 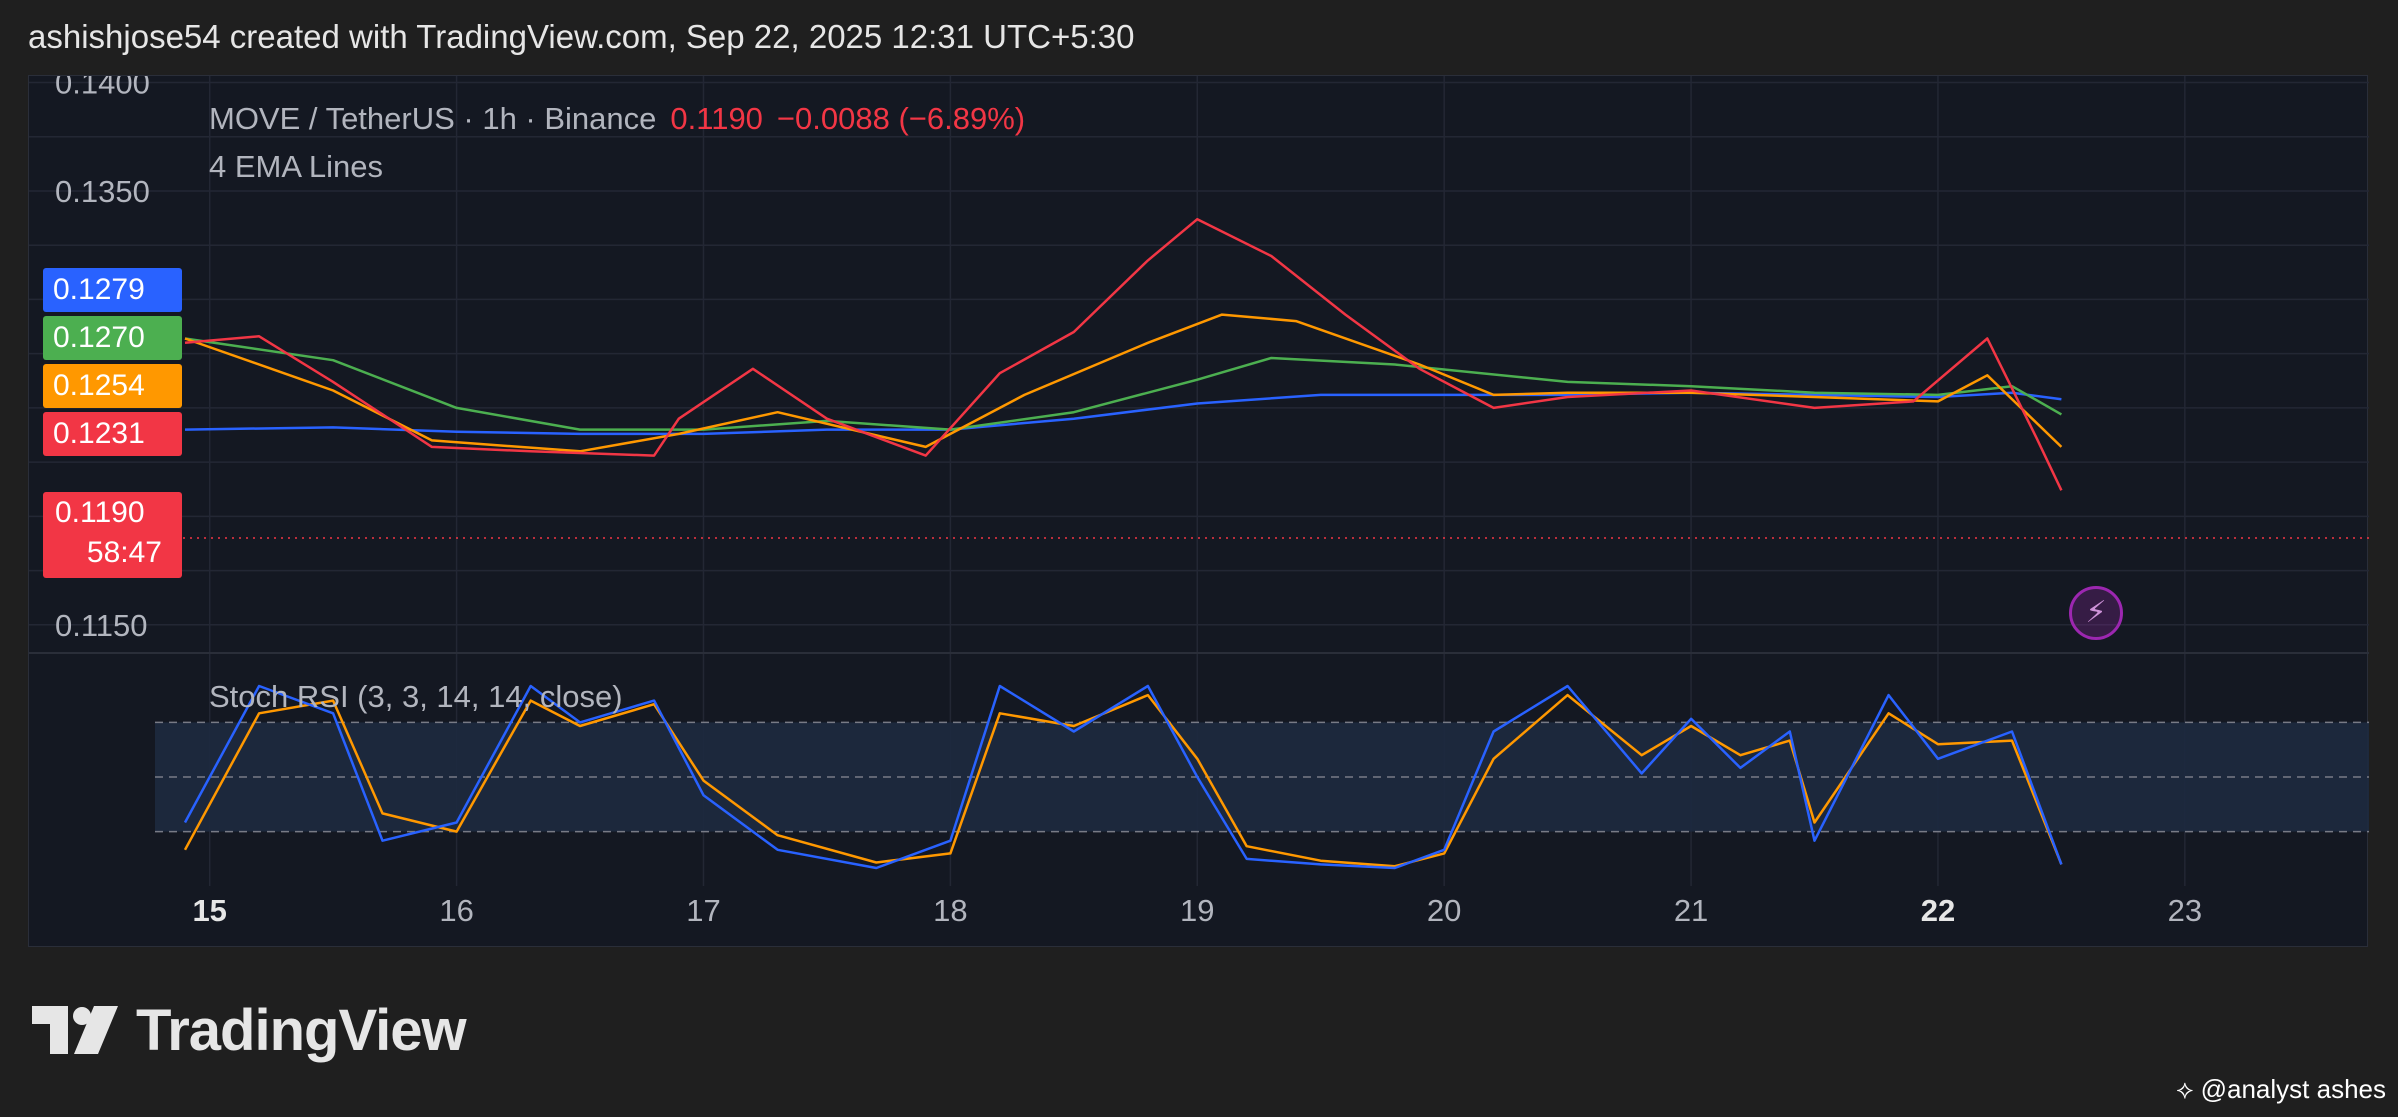 I want to click on current-price-badge: 0.1190 58:47, so click(x=112, y=535).